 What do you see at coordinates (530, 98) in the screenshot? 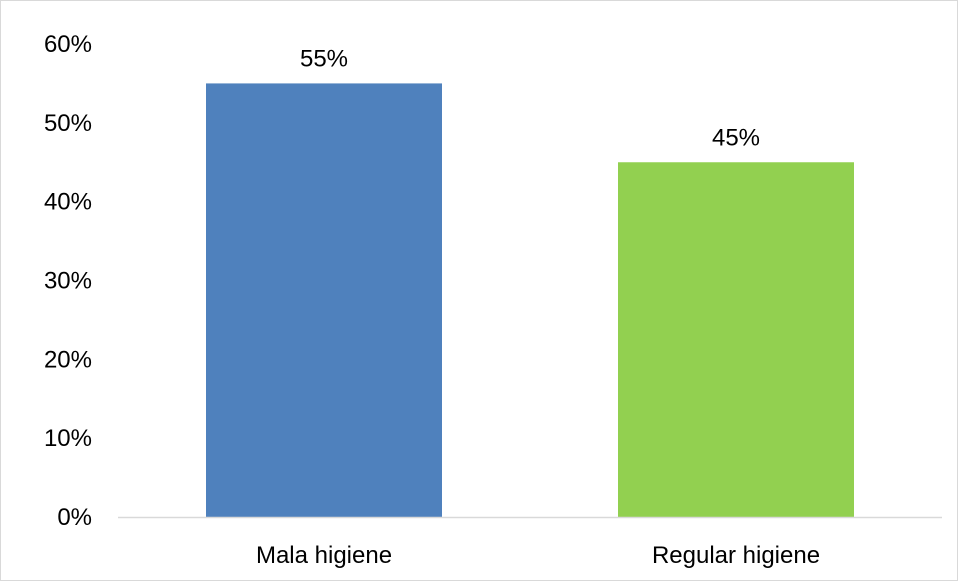
I see `data-labels: 55% 45%` at bounding box center [530, 98].